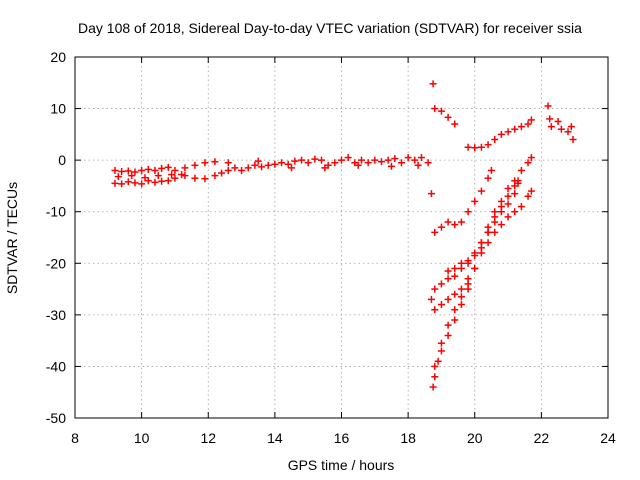 The height and width of the screenshot is (480, 640). What do you see at coordinates (56, 263) in the screenshot?
I see `y-tick-label: -20` at bounding box center [56, 263].